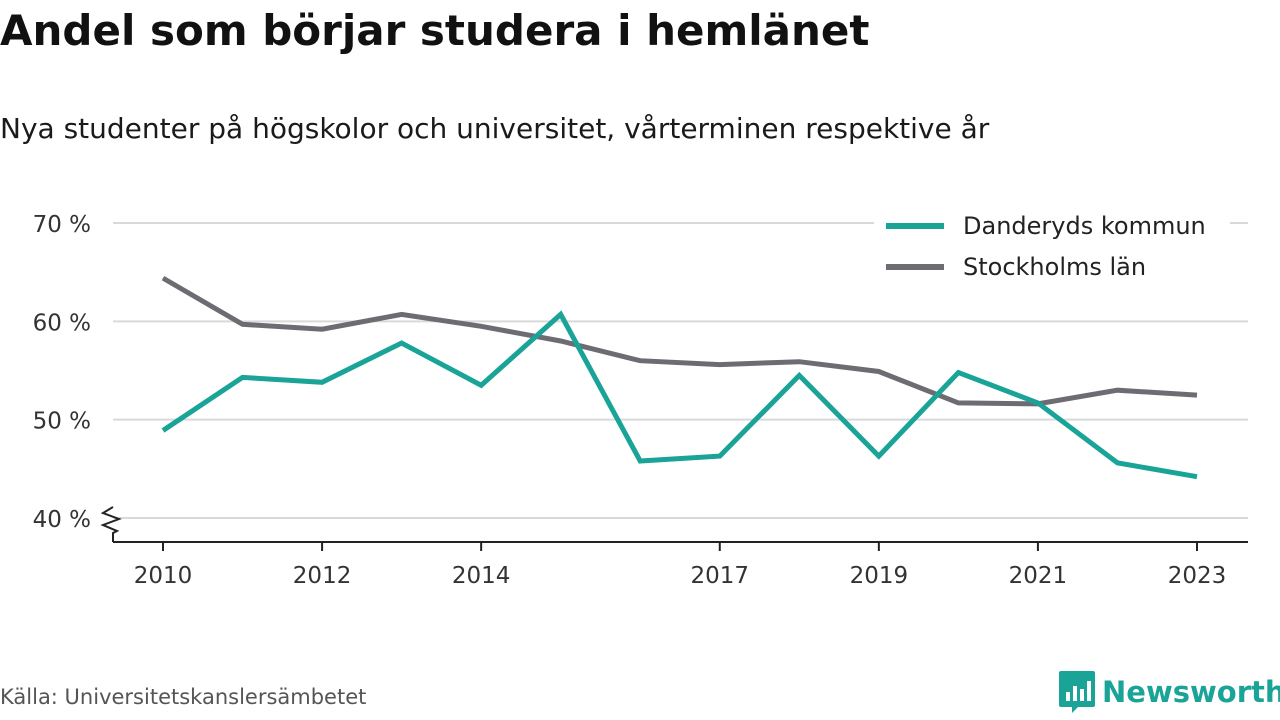 The height and width of the screenshot is (720, 1280). What do you see at coordinates (481, 576) in the screenshot?
I see `x-tick-label: 2014` at bounding box center [481, 576].